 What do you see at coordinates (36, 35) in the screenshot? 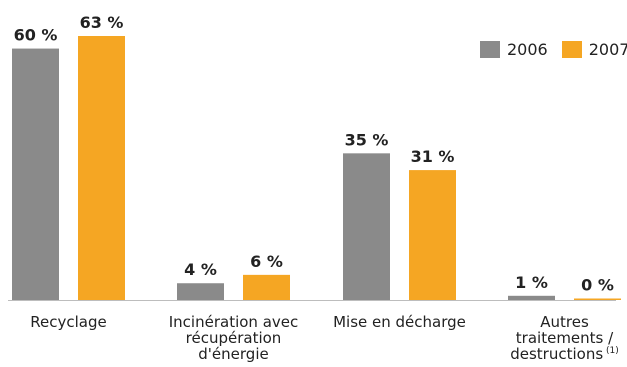
I see `data-label-2006-0: 60 %` at bounding box center [36, 35].